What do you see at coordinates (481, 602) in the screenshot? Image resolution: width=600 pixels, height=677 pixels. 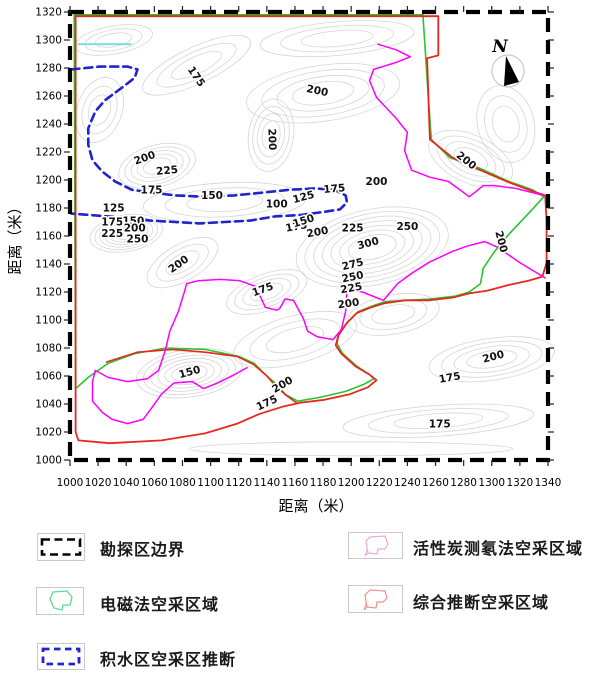 I see `legend-label-comprehensive-goaf: 综合推断空采区域` at bounding box center [481, 602].